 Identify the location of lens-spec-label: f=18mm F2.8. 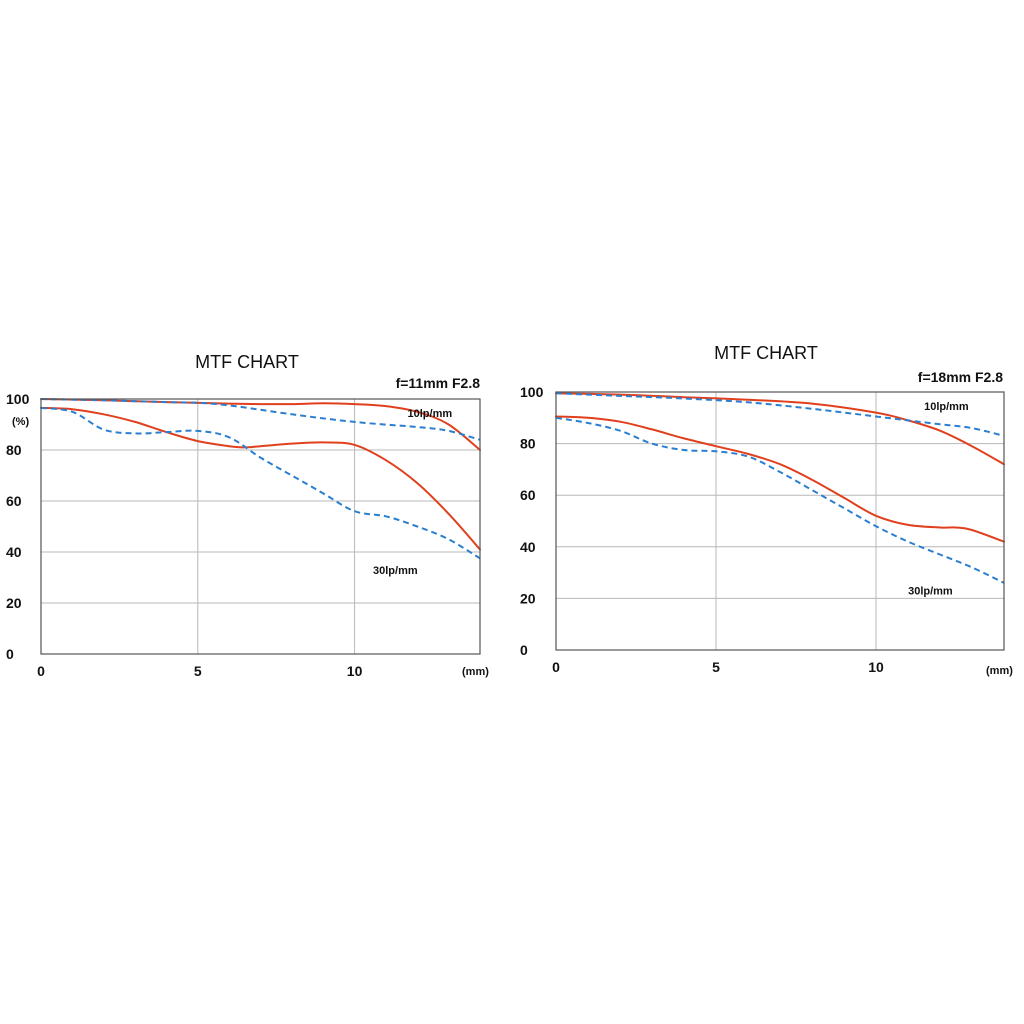
(960, 377).